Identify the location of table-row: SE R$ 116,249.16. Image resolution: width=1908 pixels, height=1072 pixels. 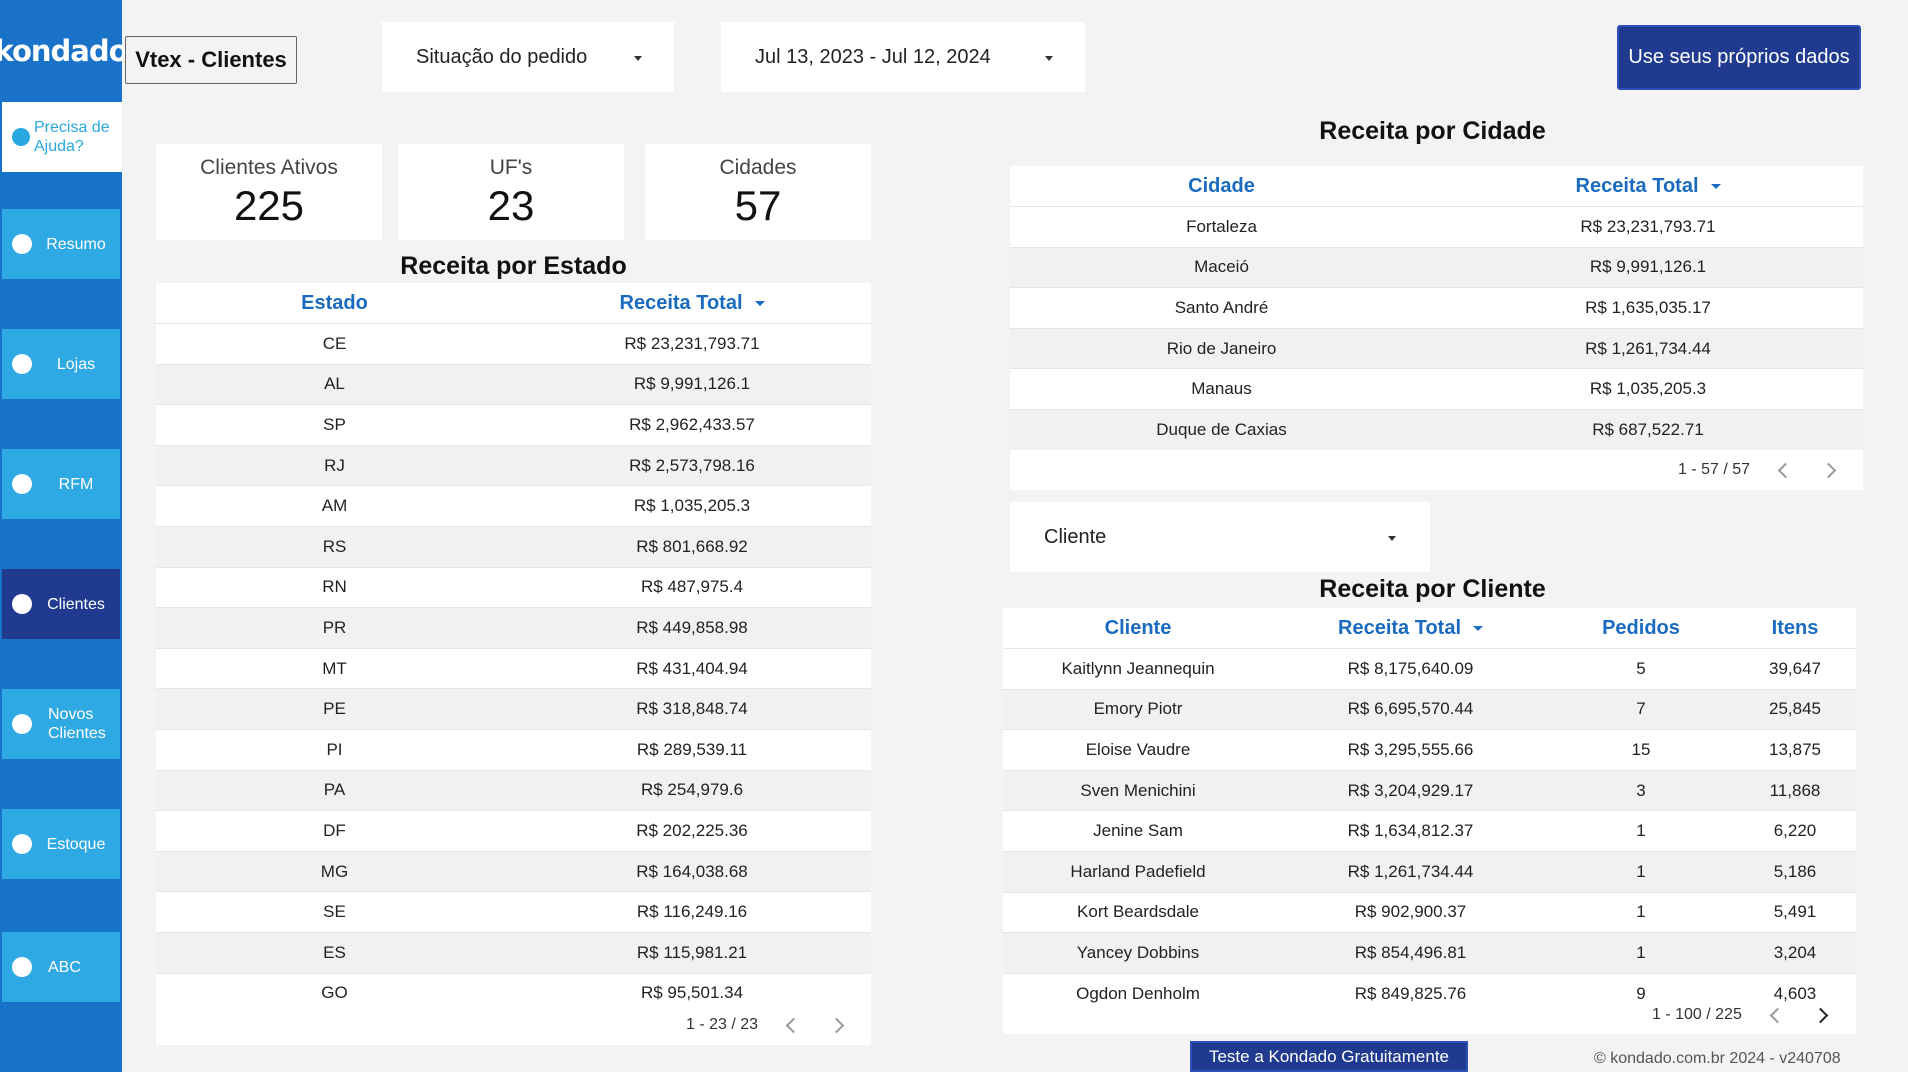
(513, 911).